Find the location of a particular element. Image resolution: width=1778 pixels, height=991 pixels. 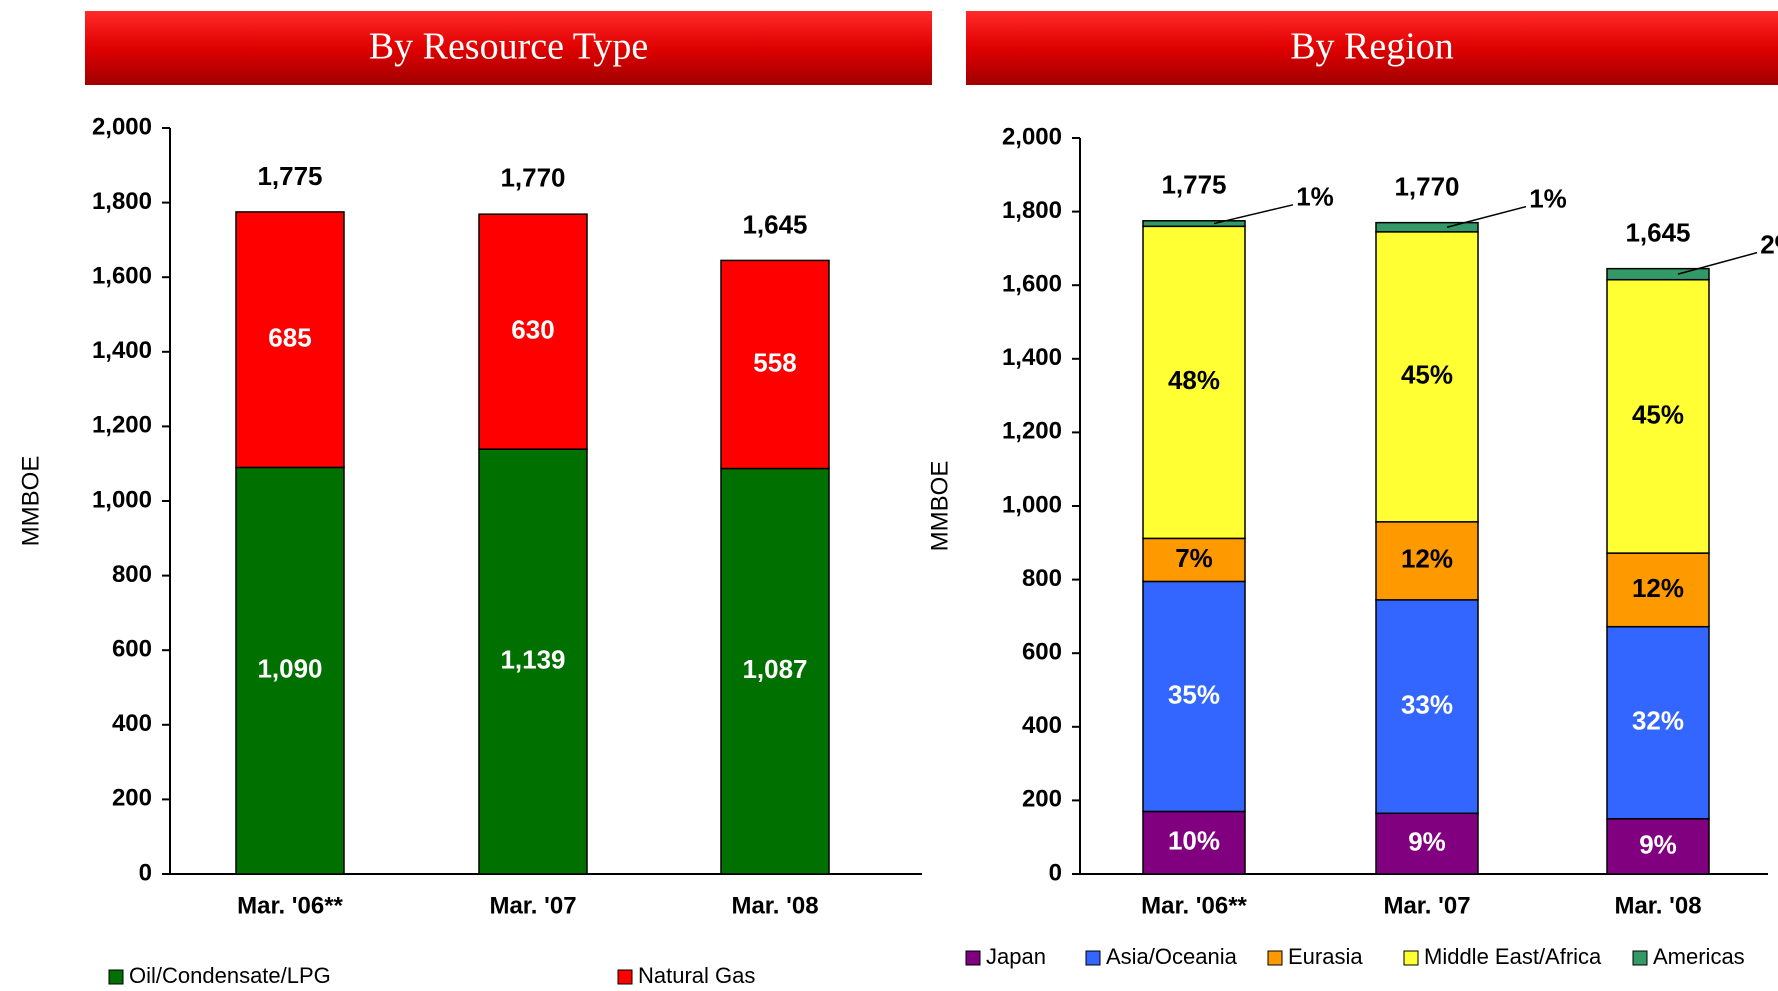

value-label: 558 is located at coordinates (774, 362).